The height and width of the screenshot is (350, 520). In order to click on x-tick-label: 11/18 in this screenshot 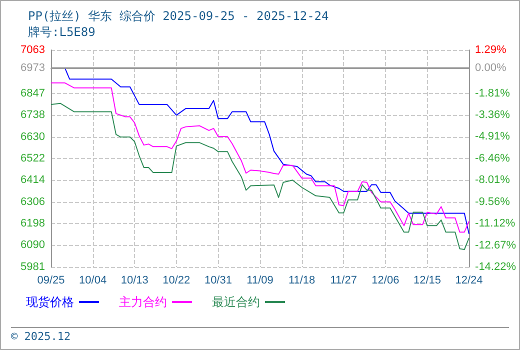, I will do `click(302, 280)`.